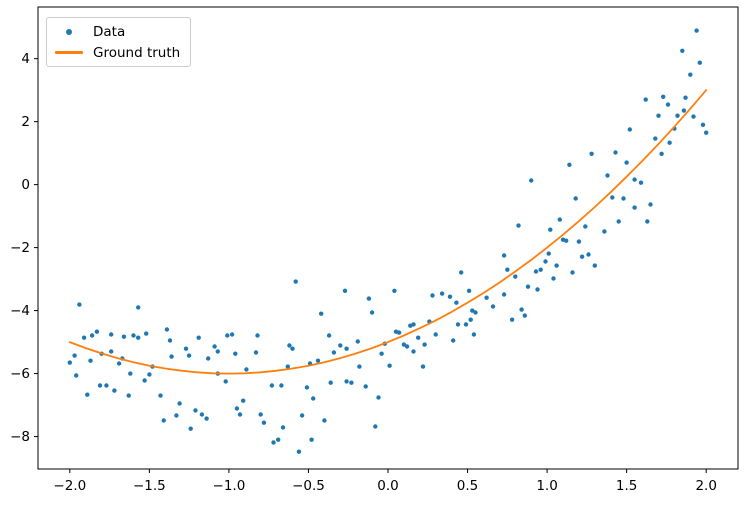  What do you see at coordinates (387, 486) in the screenshot?
I see `x-tick-label: 0.0` at bounding box center [387, 486].